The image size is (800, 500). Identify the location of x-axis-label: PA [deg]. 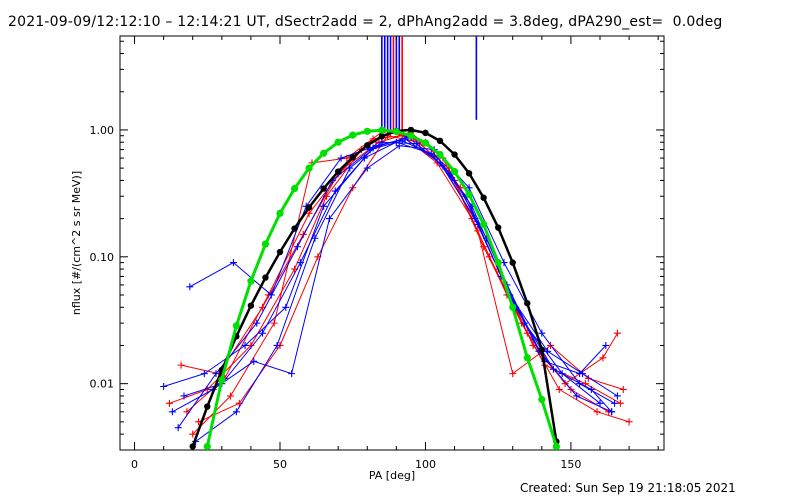
(392, 475).